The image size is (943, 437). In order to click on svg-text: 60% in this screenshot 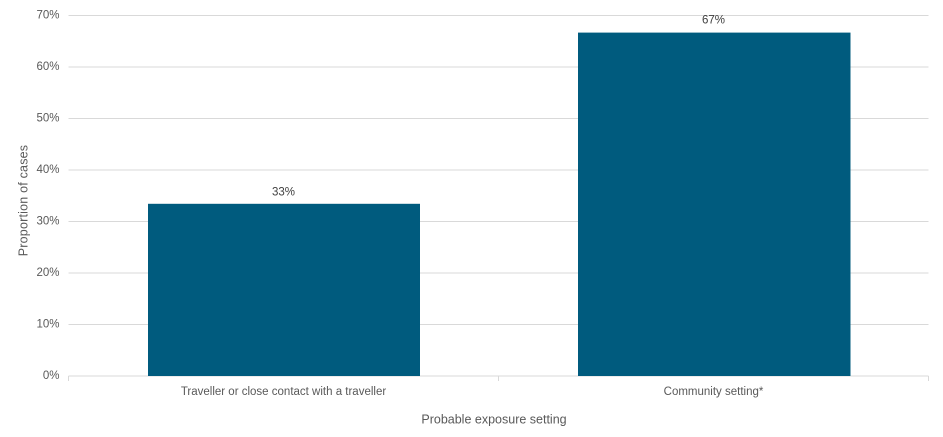, I will do `click(47, 67)`.